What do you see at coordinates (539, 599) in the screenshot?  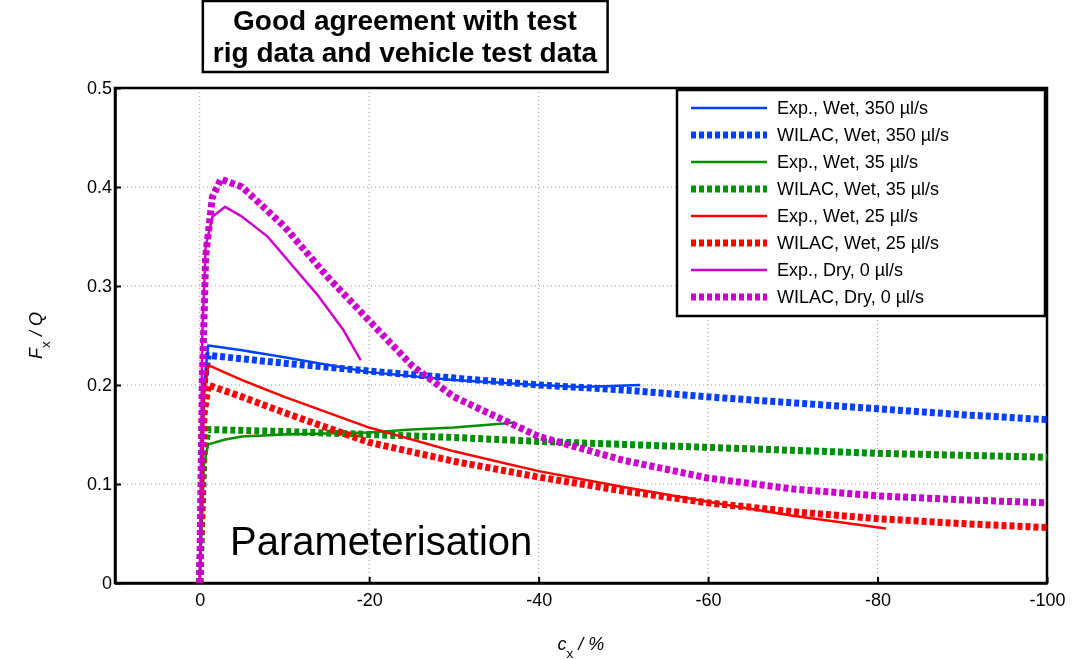 I see `x-tick-label: -40` at bounding box center [539, 599].